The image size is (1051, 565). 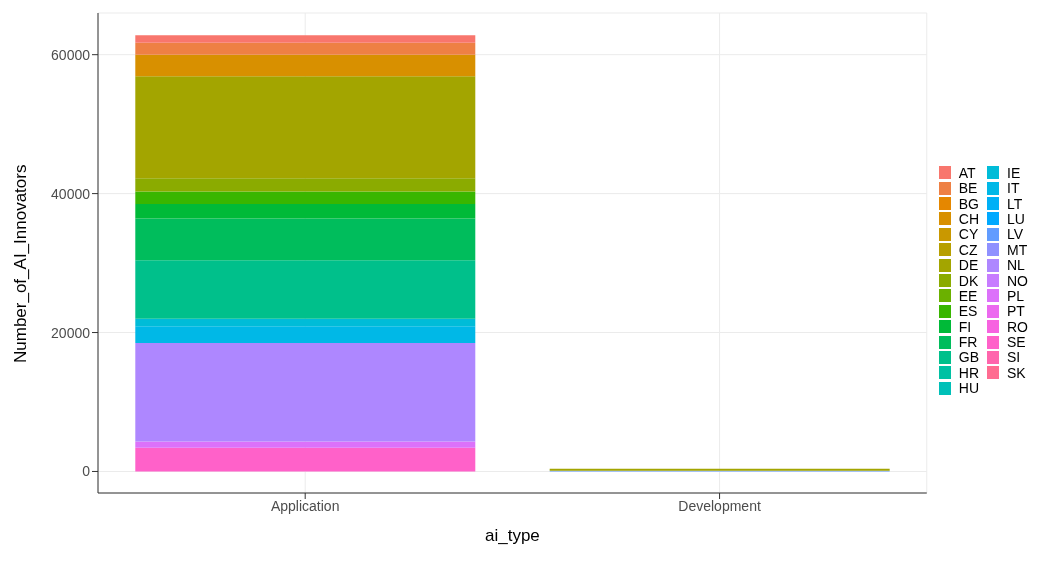 What do you see at coordinates (1017, 280) in the screenshot?
I see `legend-label: NO` at bounding box center [1017, 280].